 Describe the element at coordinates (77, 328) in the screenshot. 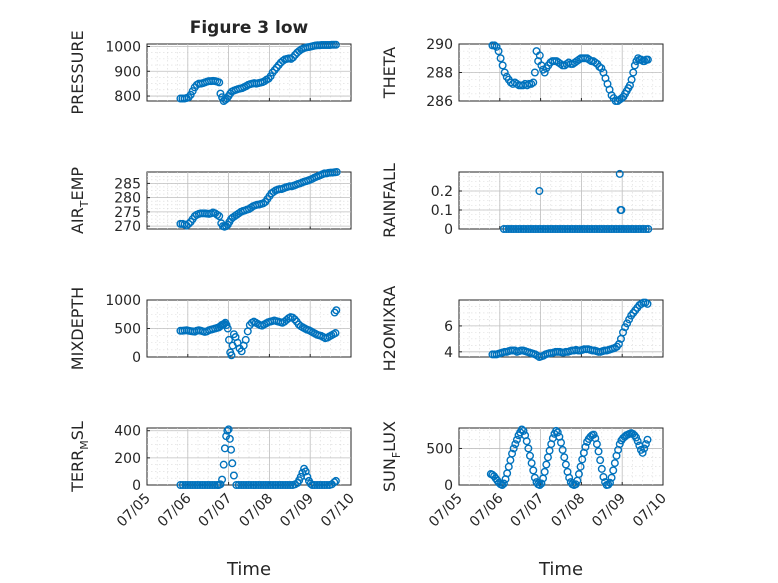

I see `y-axis-label: MIXDEPTH` at that location.